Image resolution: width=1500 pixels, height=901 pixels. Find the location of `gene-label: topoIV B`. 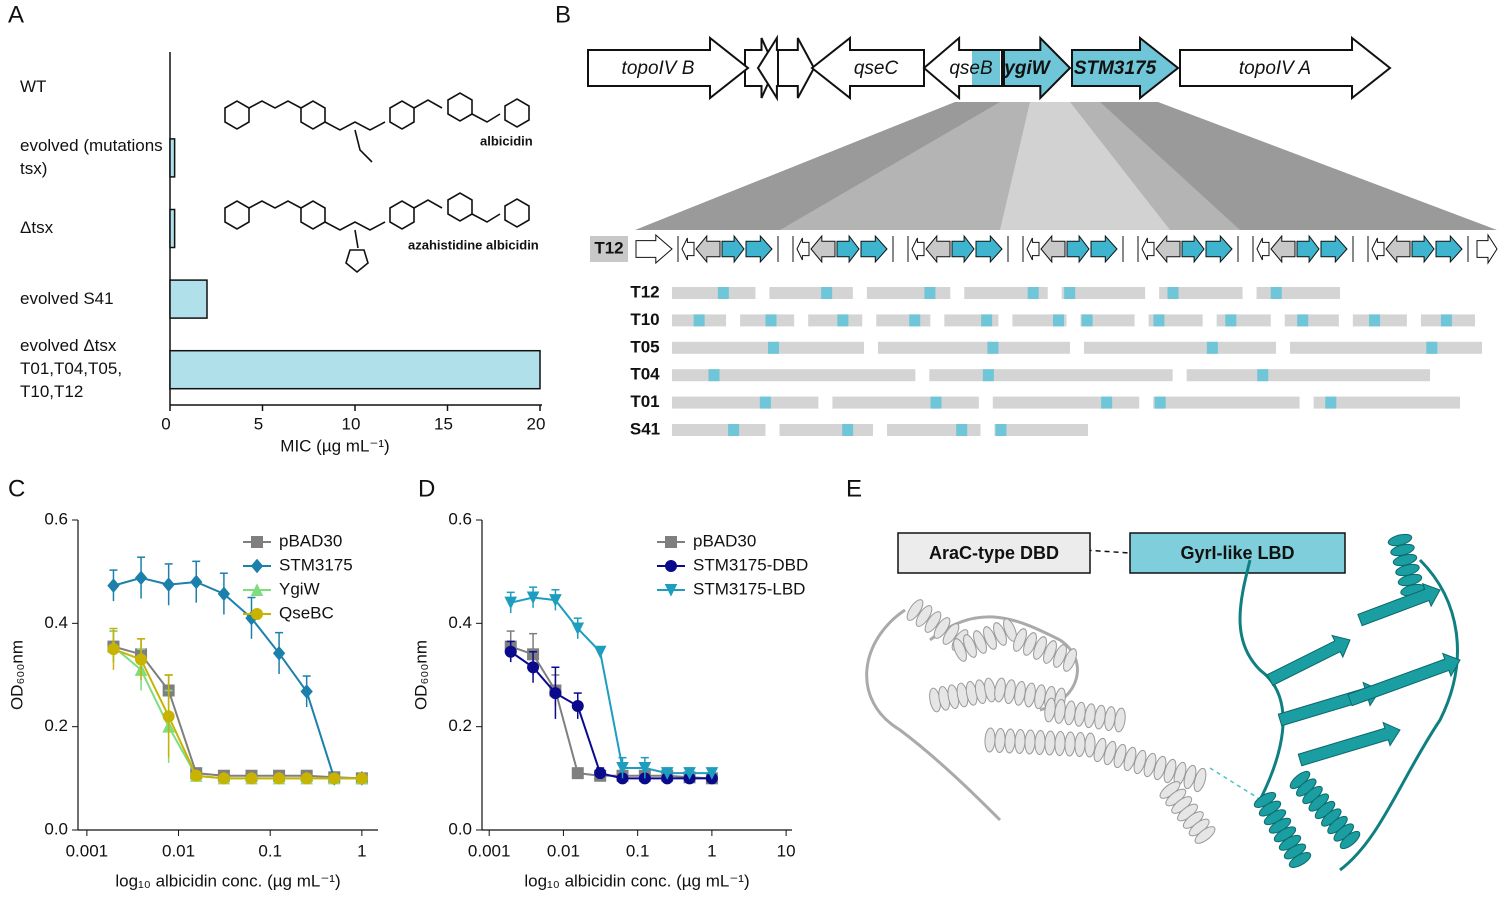

gene-label: topoIV B is located at coordinates (658, 68).